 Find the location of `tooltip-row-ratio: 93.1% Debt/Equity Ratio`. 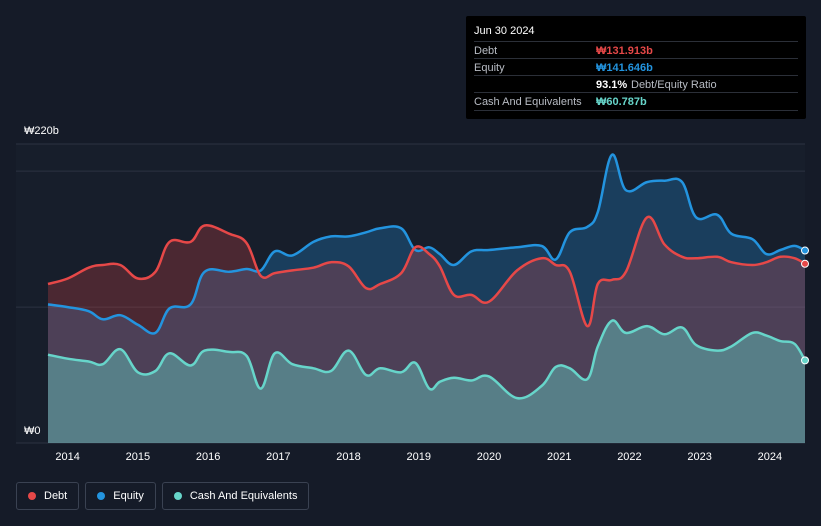

tooltip-row-ratio: 93.1% Debt/Equity Ratio is located at coordinates (636, 84).